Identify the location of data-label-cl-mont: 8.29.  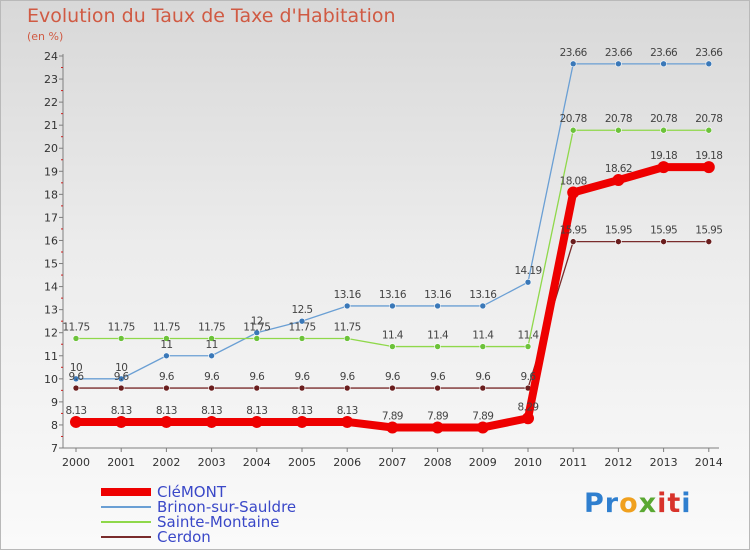
(528, 407).